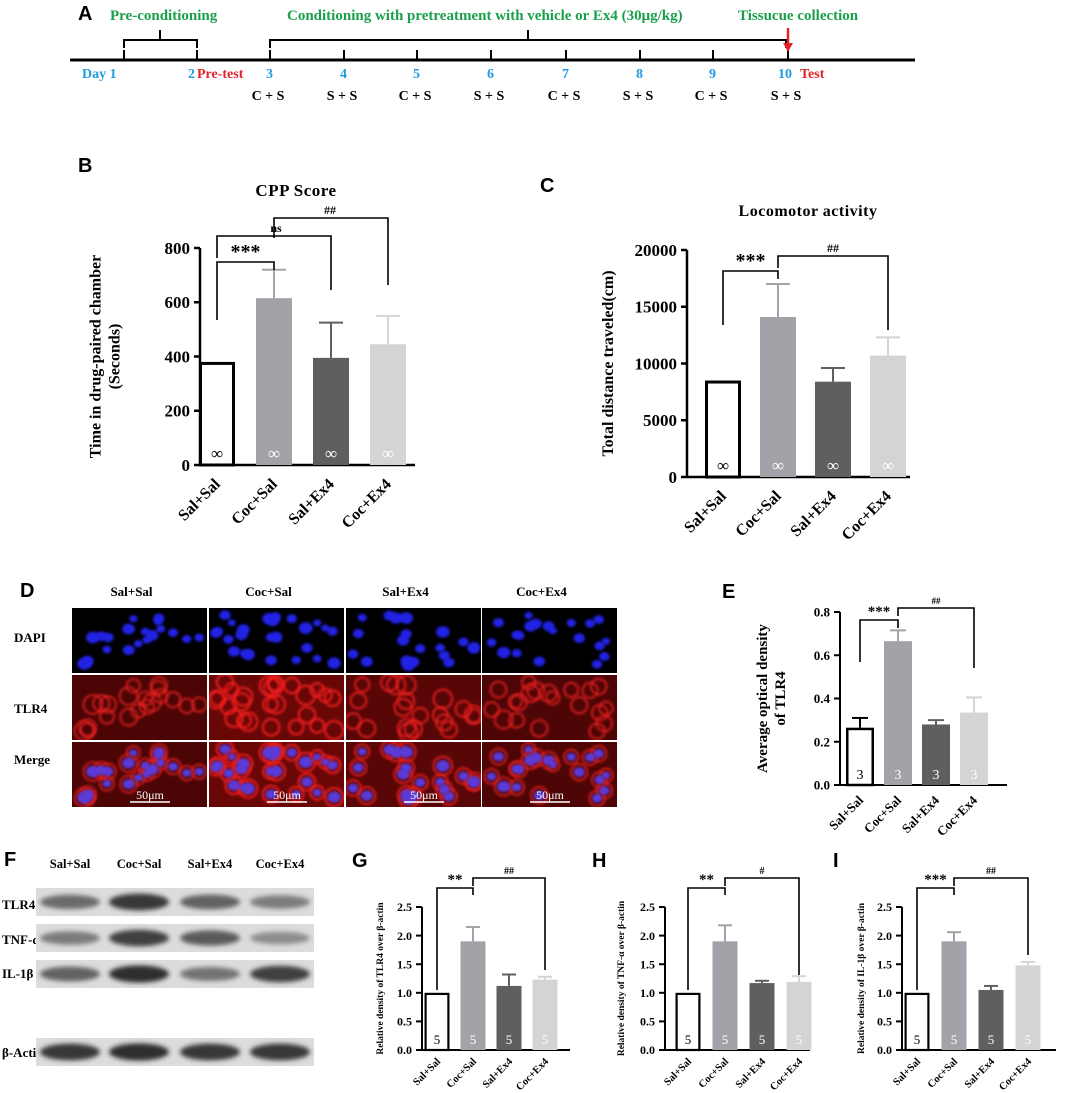  Describe the element at coordinates (30, 637) in the screenshot. I see `micro-row-label: DAPI` at that location.